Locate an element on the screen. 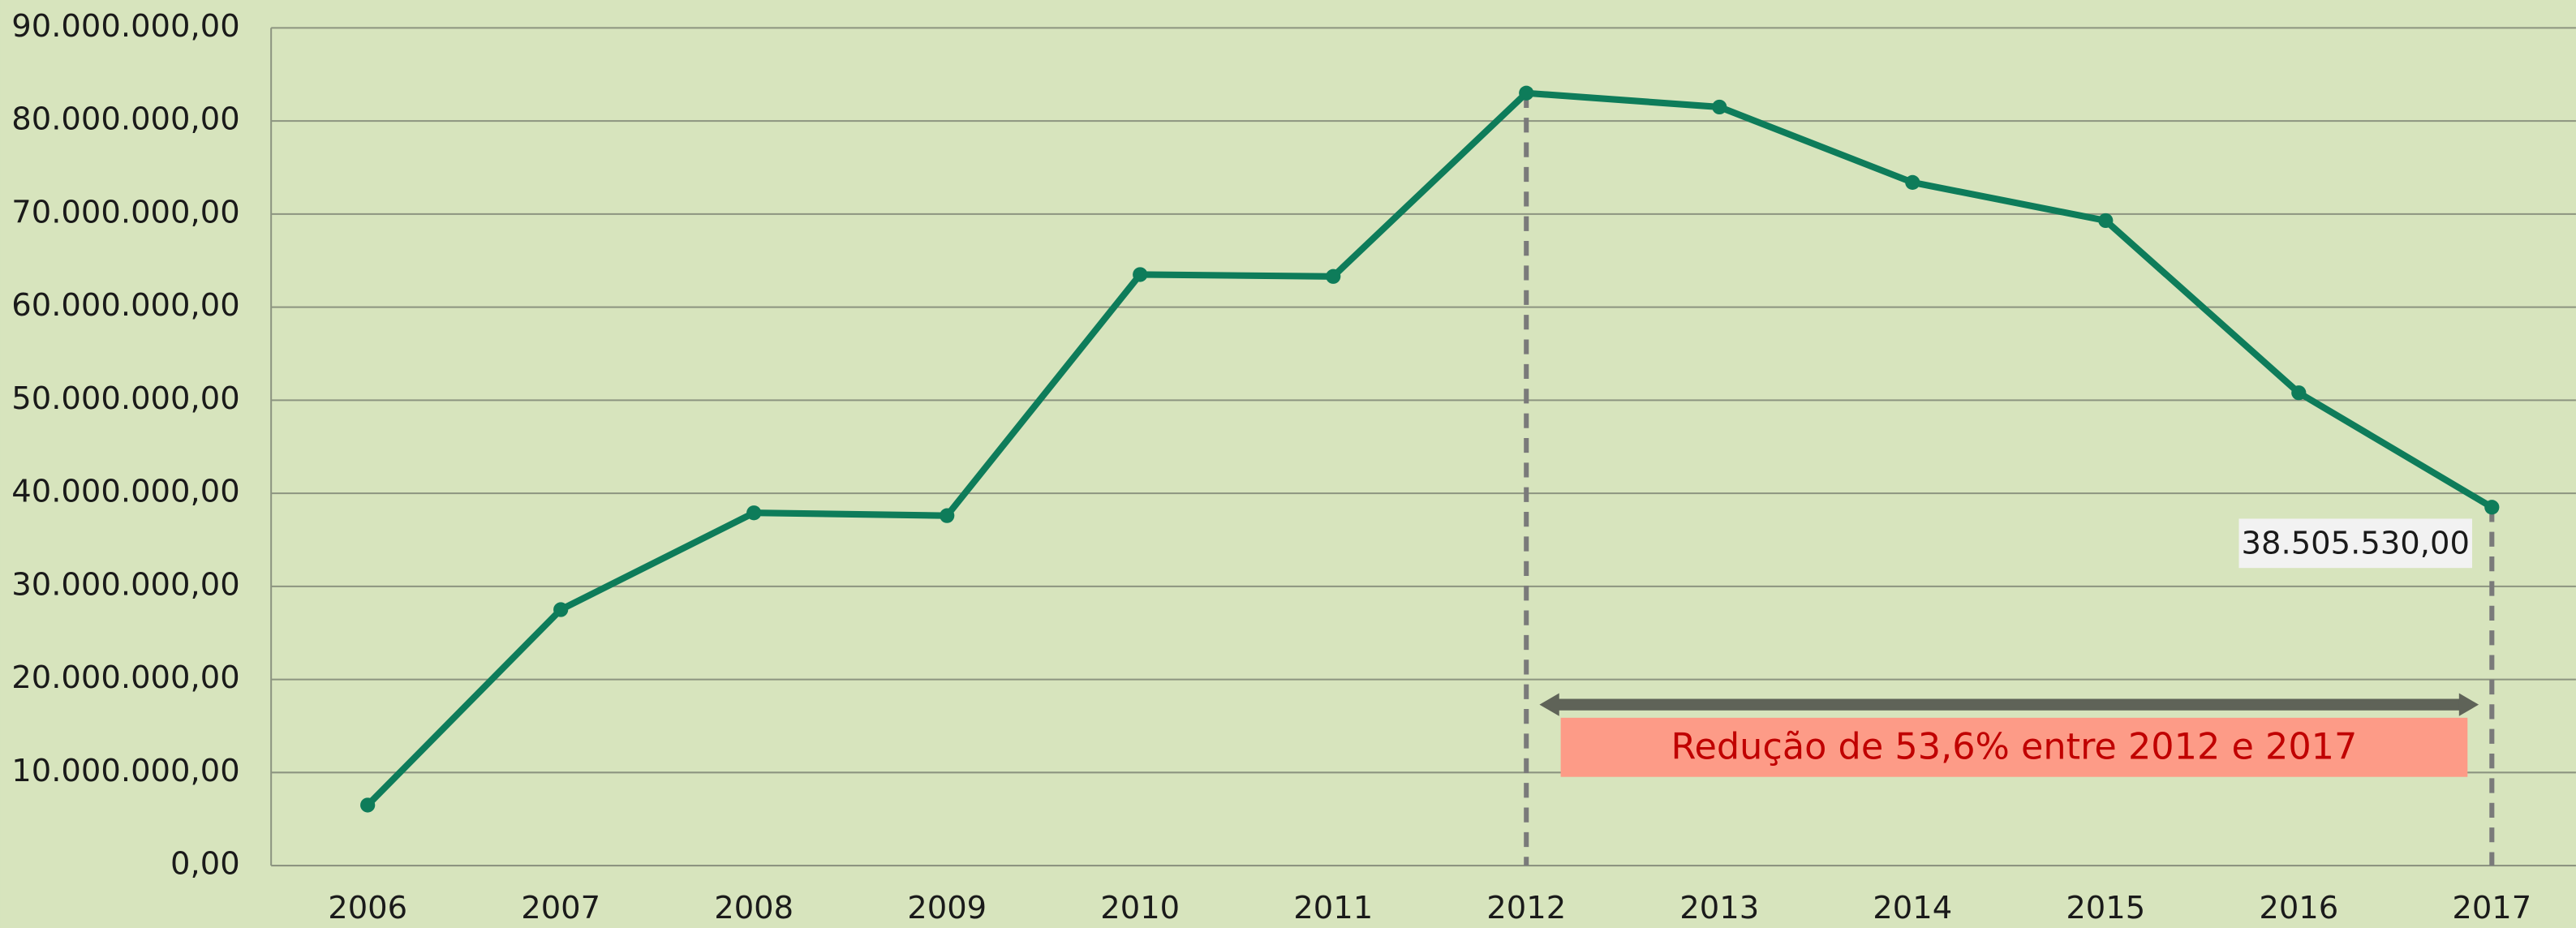  annotation: Redução de 53,6% entre 2012 e 2017 is located at coordinates (2015, 746).